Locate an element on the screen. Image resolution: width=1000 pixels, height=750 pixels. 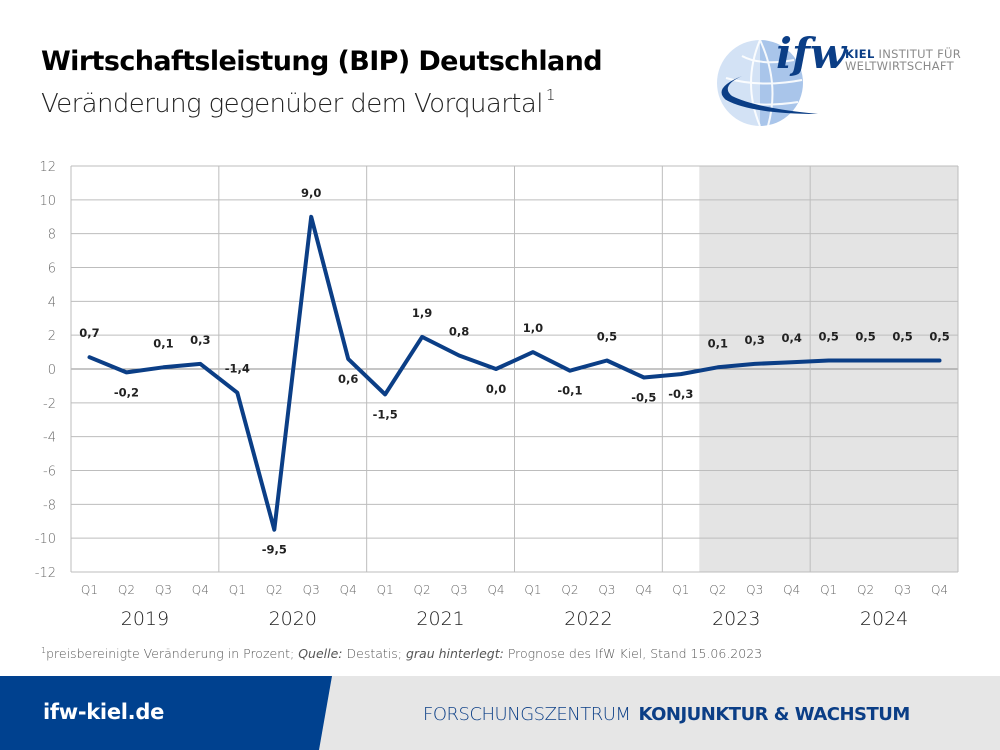
year-label: 2022 is located at coordinates (588, 619).